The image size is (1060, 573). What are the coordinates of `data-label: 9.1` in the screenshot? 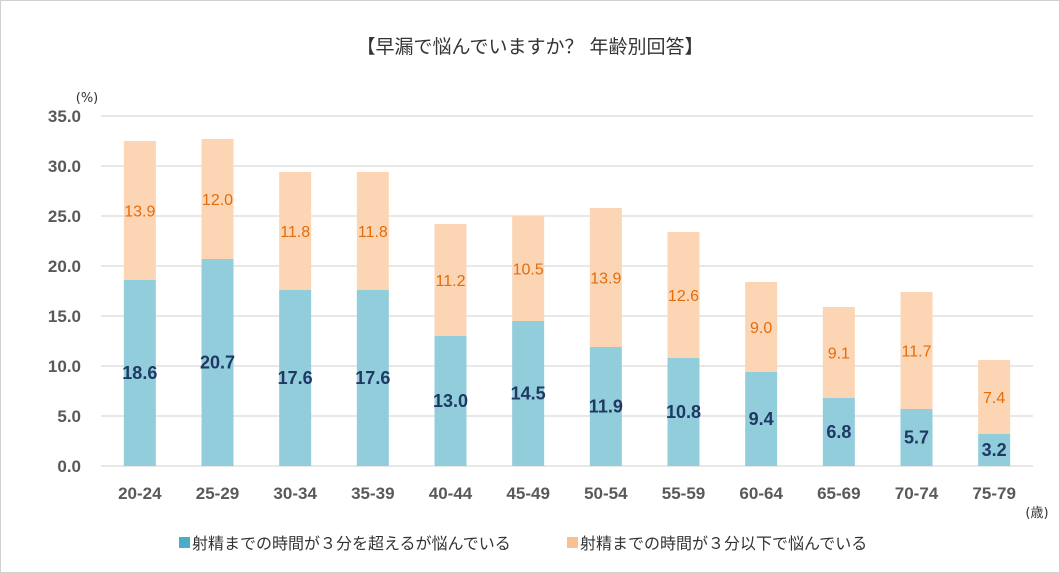 It's located at (839, 354).